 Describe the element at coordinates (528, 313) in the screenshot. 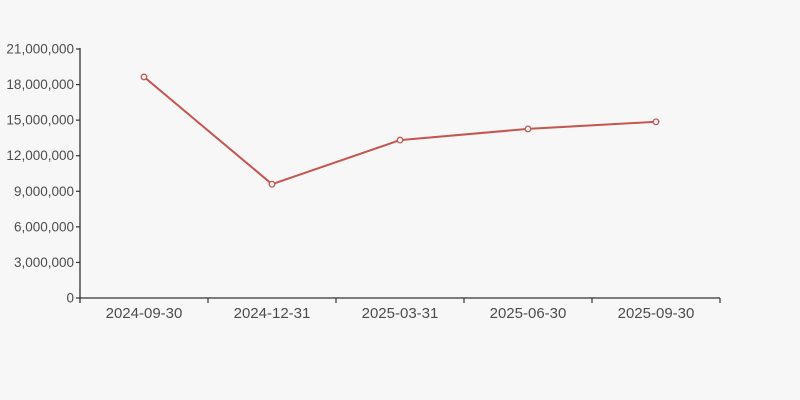

I see `x-tick-label: 2025-06-30` at that location.